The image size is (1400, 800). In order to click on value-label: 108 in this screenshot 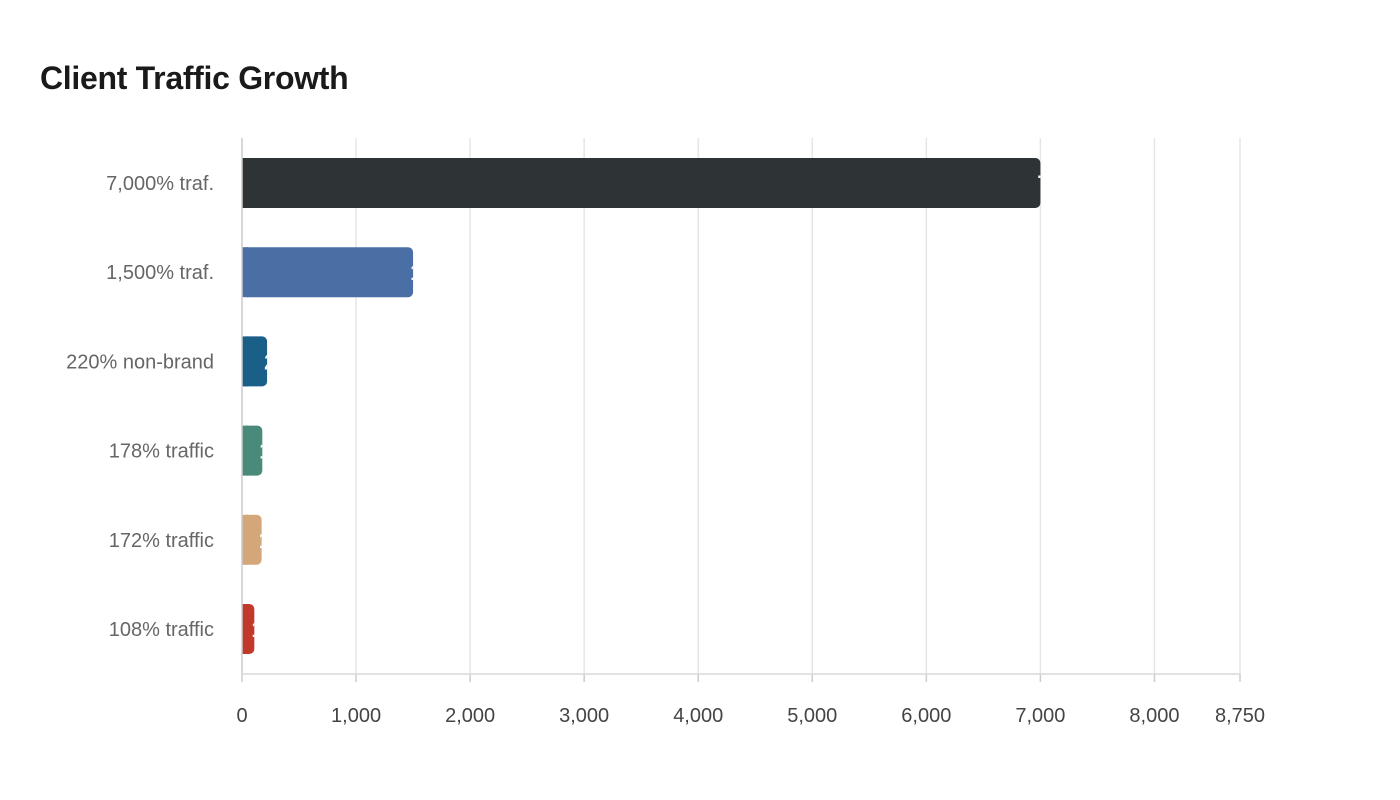, I will do `click(269, 629)`.